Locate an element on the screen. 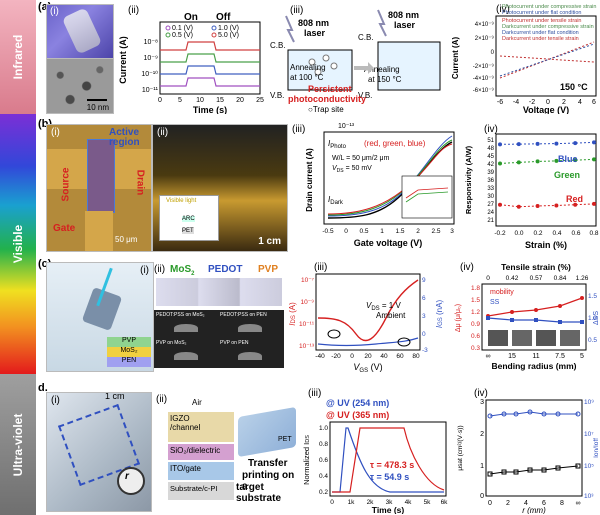 This screenshot has width=600, height=515. b-iii-xtick-3: 1 is located at coordinates (382, 231).